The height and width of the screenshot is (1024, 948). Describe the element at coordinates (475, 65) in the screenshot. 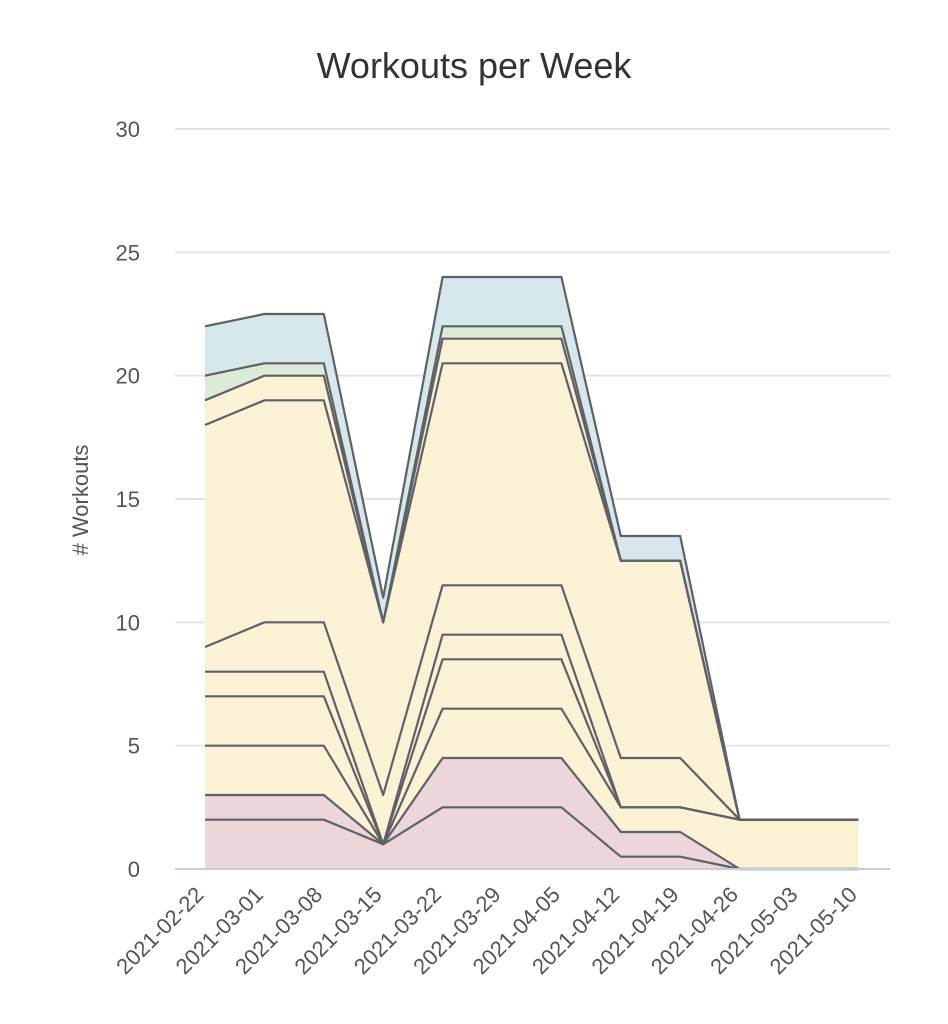

I see `chart-title: Workouts per Week` at that location.